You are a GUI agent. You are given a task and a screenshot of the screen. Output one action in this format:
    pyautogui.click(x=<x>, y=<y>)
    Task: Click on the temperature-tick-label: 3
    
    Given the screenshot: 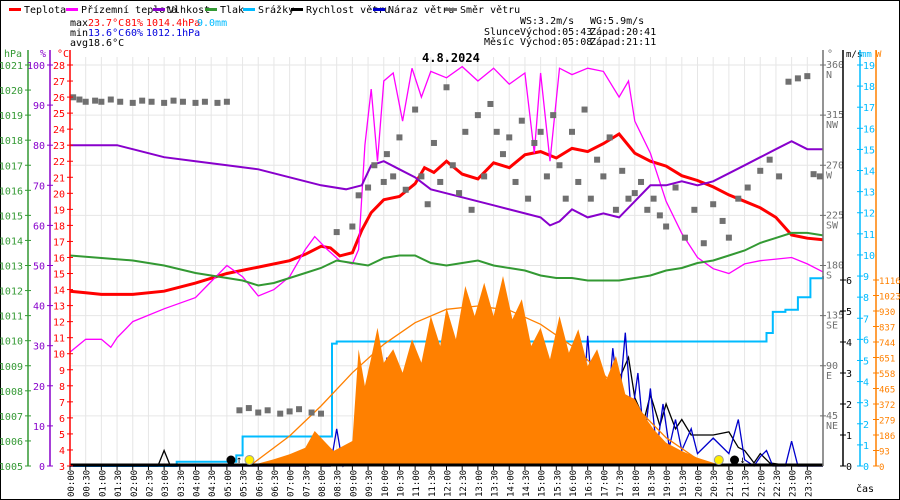 What is the action you would take?
    pyautogui.click(x=62, y=467)
    